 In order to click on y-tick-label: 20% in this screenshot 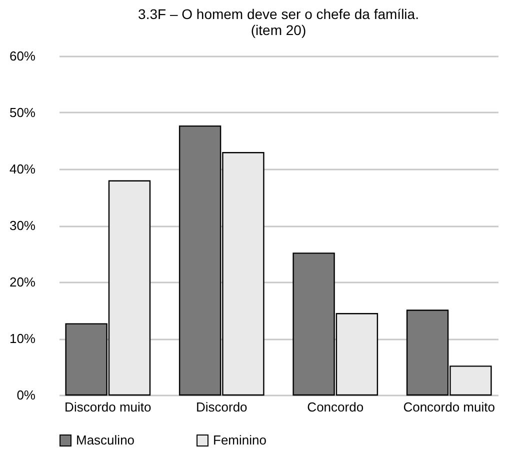, I will do `click(22, 282)`.